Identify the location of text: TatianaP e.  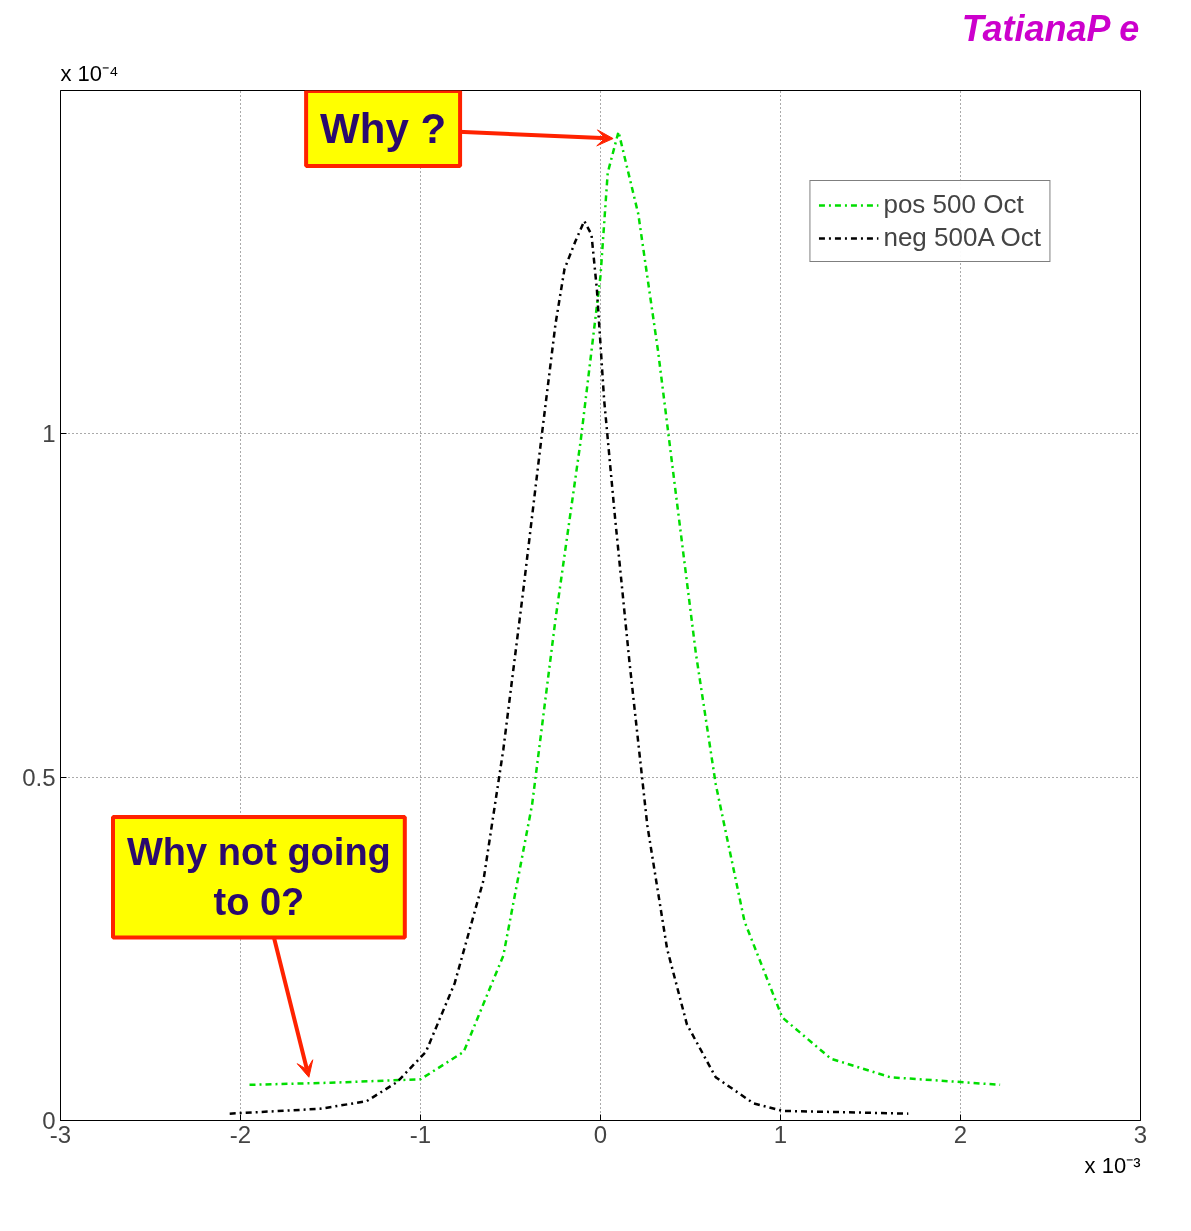
(1050, 28).